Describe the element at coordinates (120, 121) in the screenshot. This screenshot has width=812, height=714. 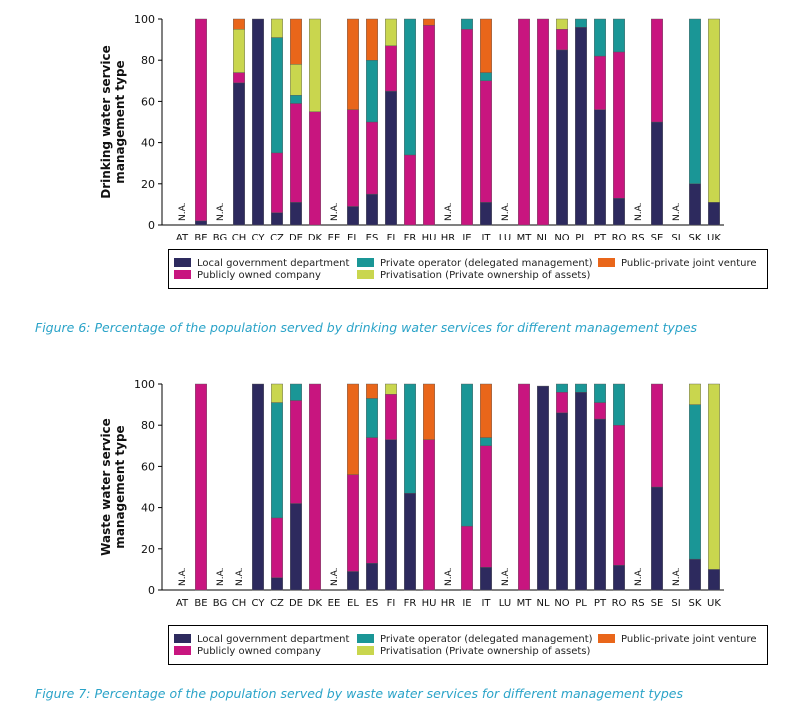
I see `y-axis-title: management type` at that location.